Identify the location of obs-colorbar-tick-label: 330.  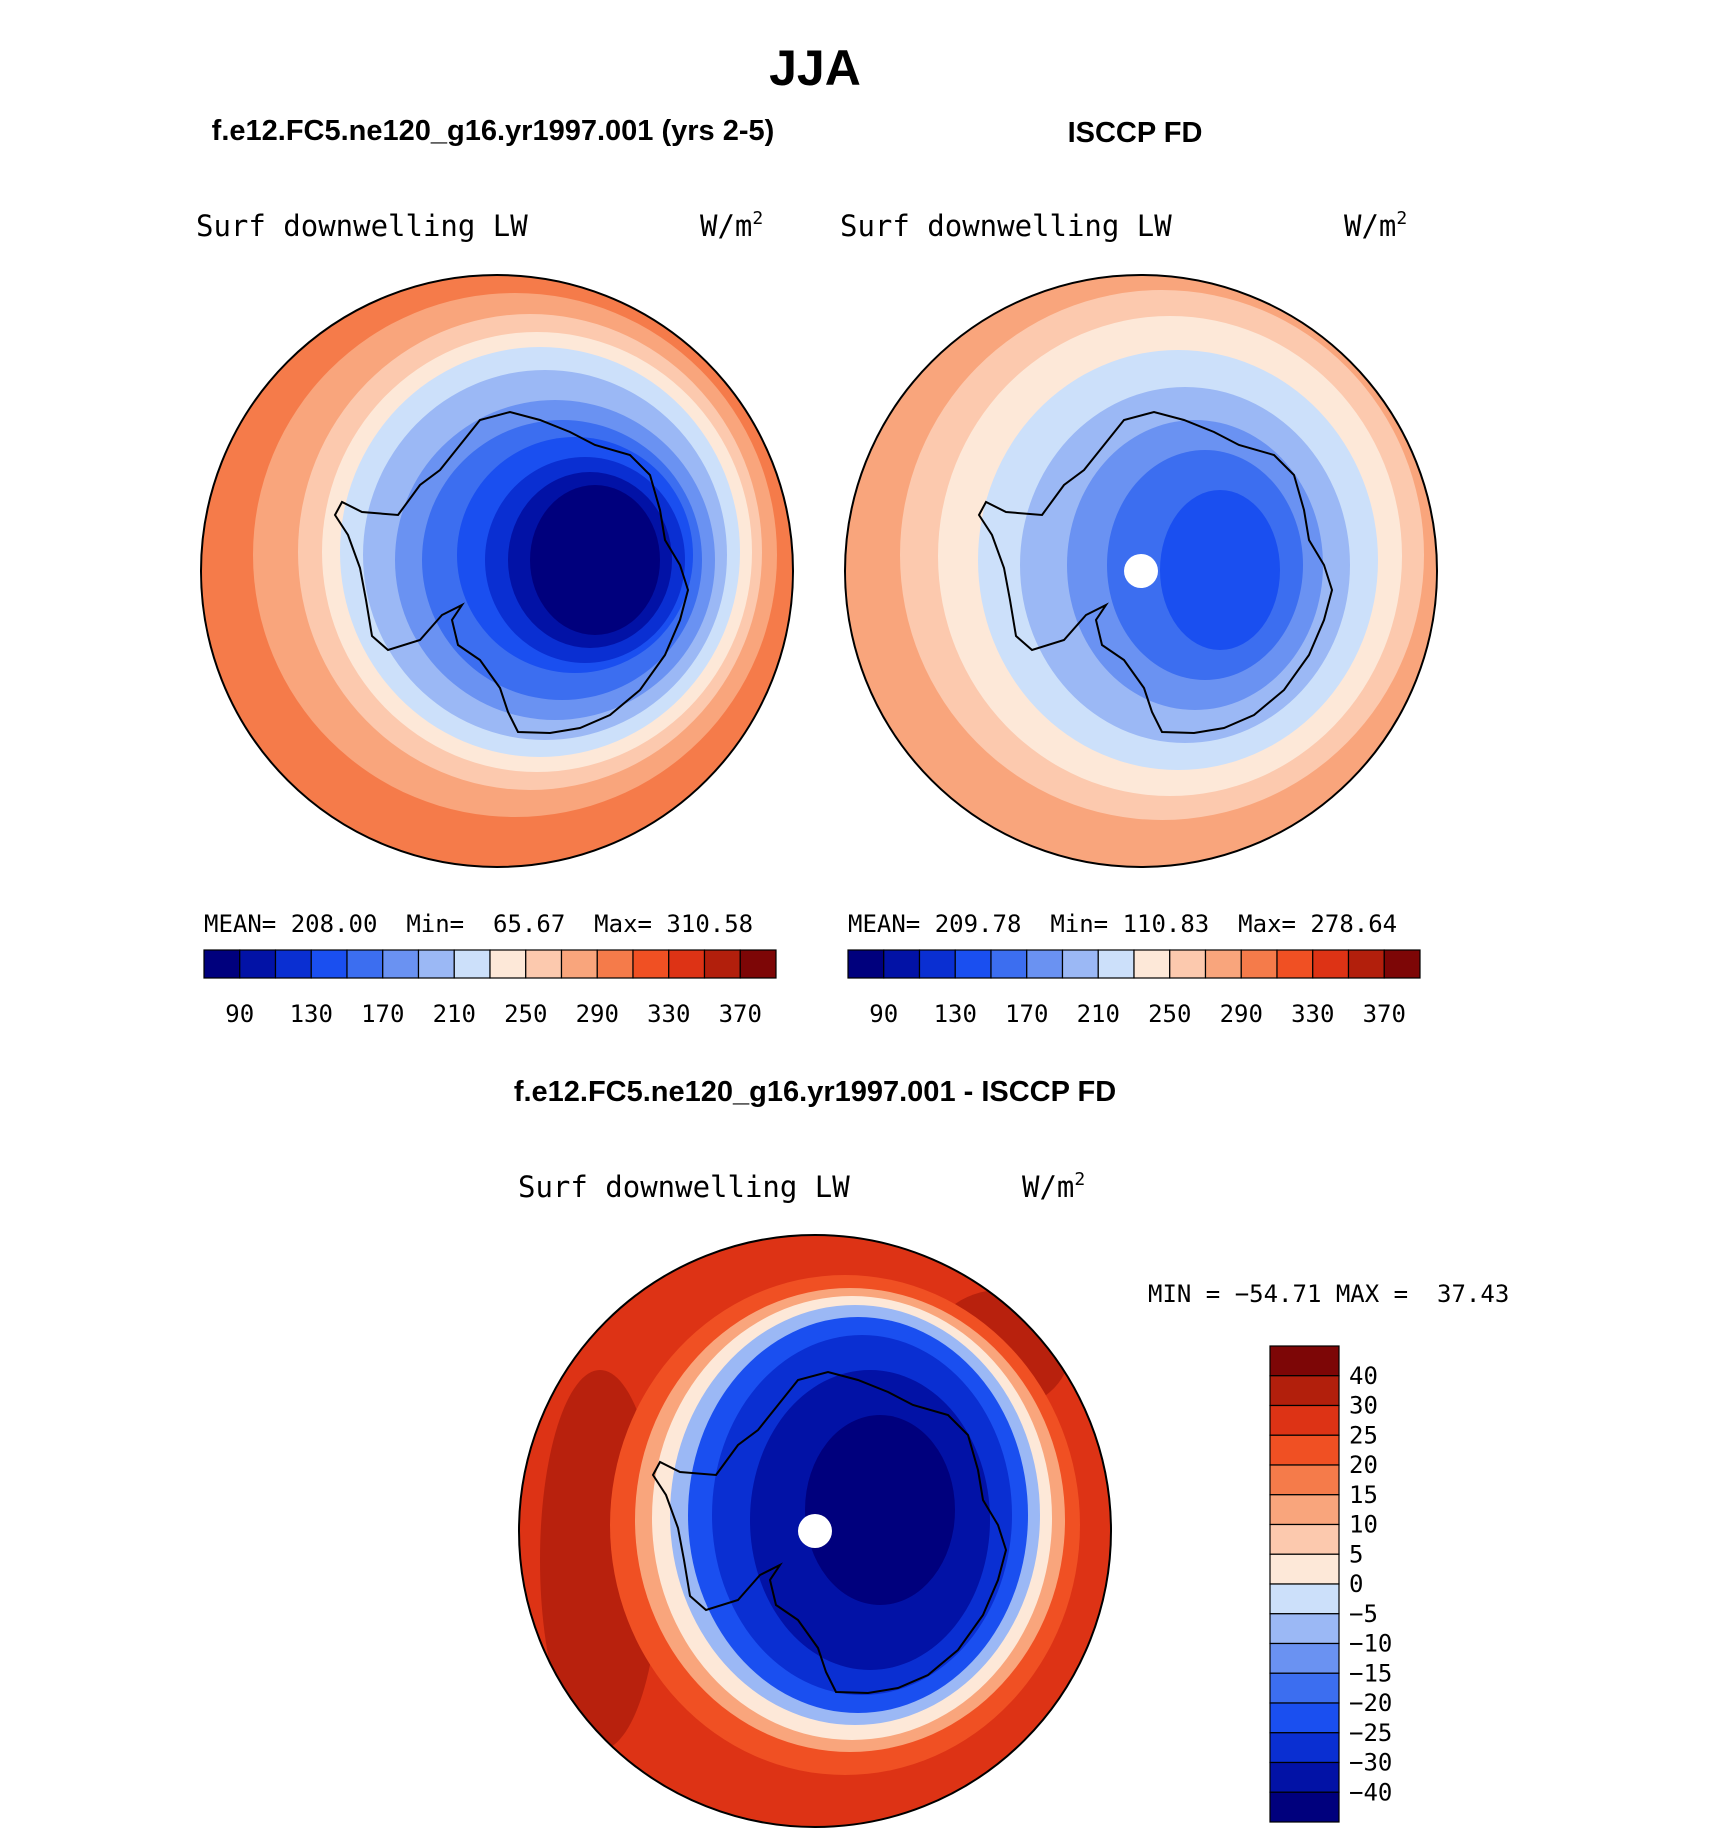
(1312, 1014).